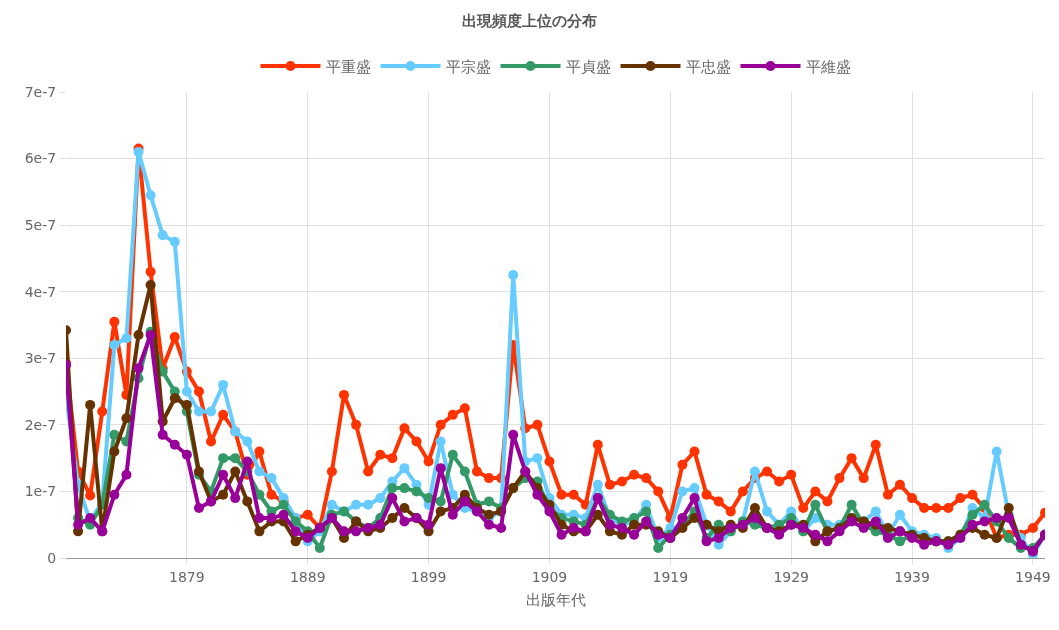  What do you see at coordinates (549, 576) in the screenshot?
I see `x-tick-label: 1909` at bounding box center [549, 576].